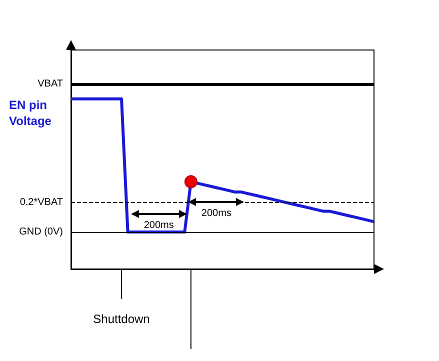 The height and width of the screenshot is (361, 439). I want to click on y-tick-label: VBAT, so click(50, 84).